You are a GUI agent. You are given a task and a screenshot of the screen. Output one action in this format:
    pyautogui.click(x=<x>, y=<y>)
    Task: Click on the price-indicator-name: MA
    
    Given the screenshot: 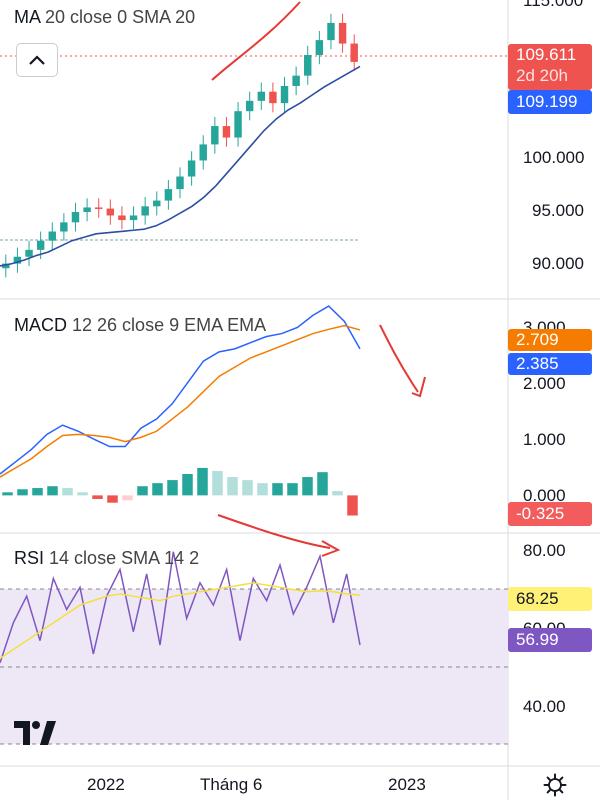 What is the action you would take?
    pyautogui.click(x=27, y=17)
    